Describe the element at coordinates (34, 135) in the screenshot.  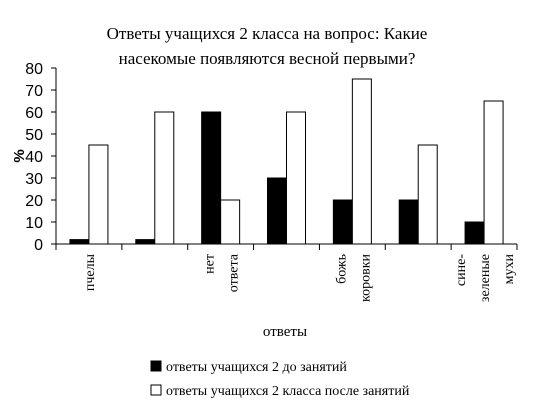
I see `y-tick-label: 50` at that location.